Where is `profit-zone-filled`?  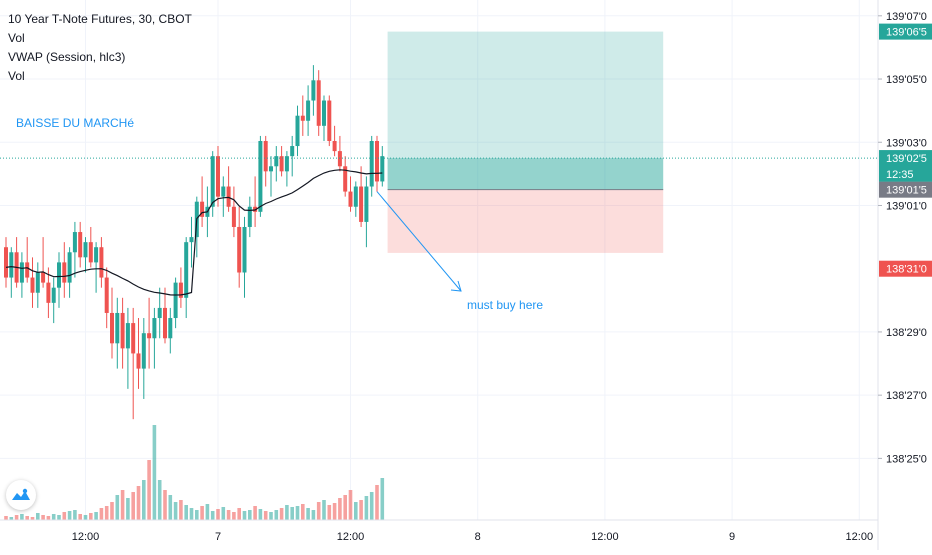 profit-zone-filled is located at coordinates (525, 174).